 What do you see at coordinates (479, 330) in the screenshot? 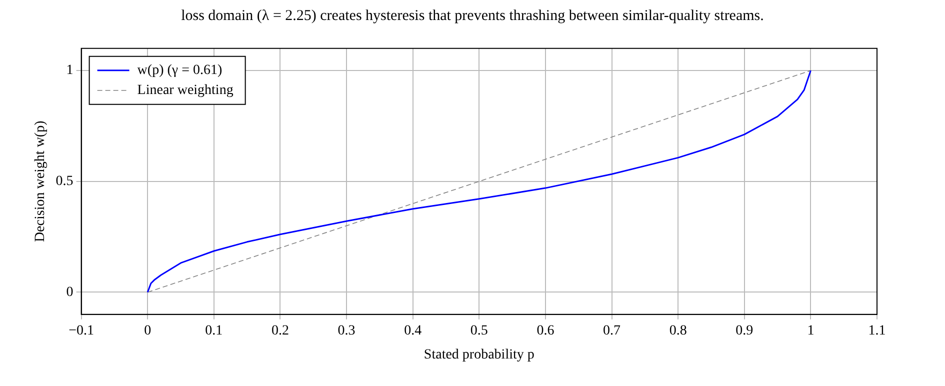
I see `x-tick-label: 0.5` at bounding box center [479, 330].